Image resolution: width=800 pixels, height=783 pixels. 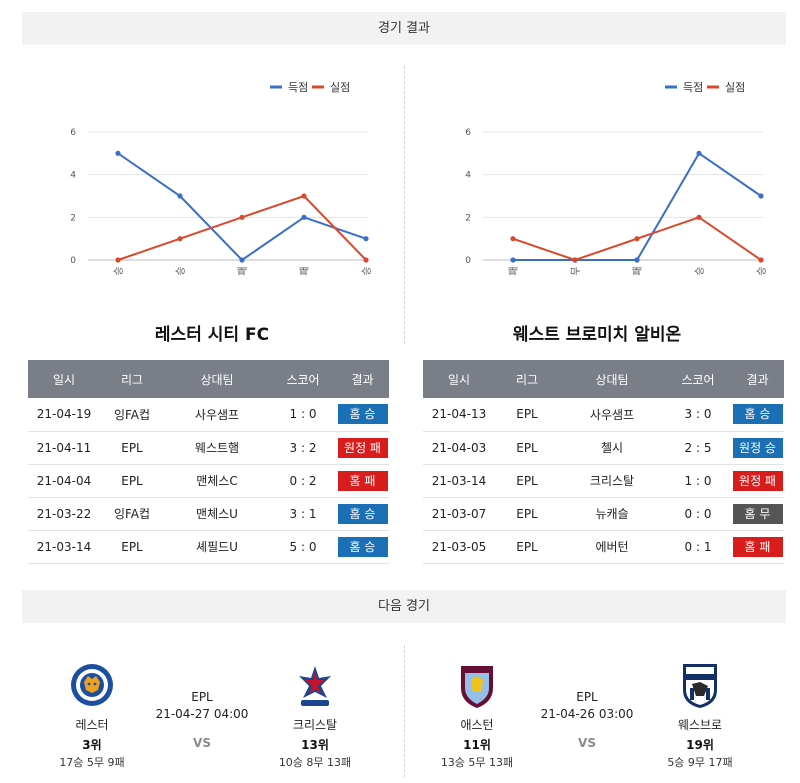 I want to click on match-opponent: 에버턴, so click(x=612, y=547).